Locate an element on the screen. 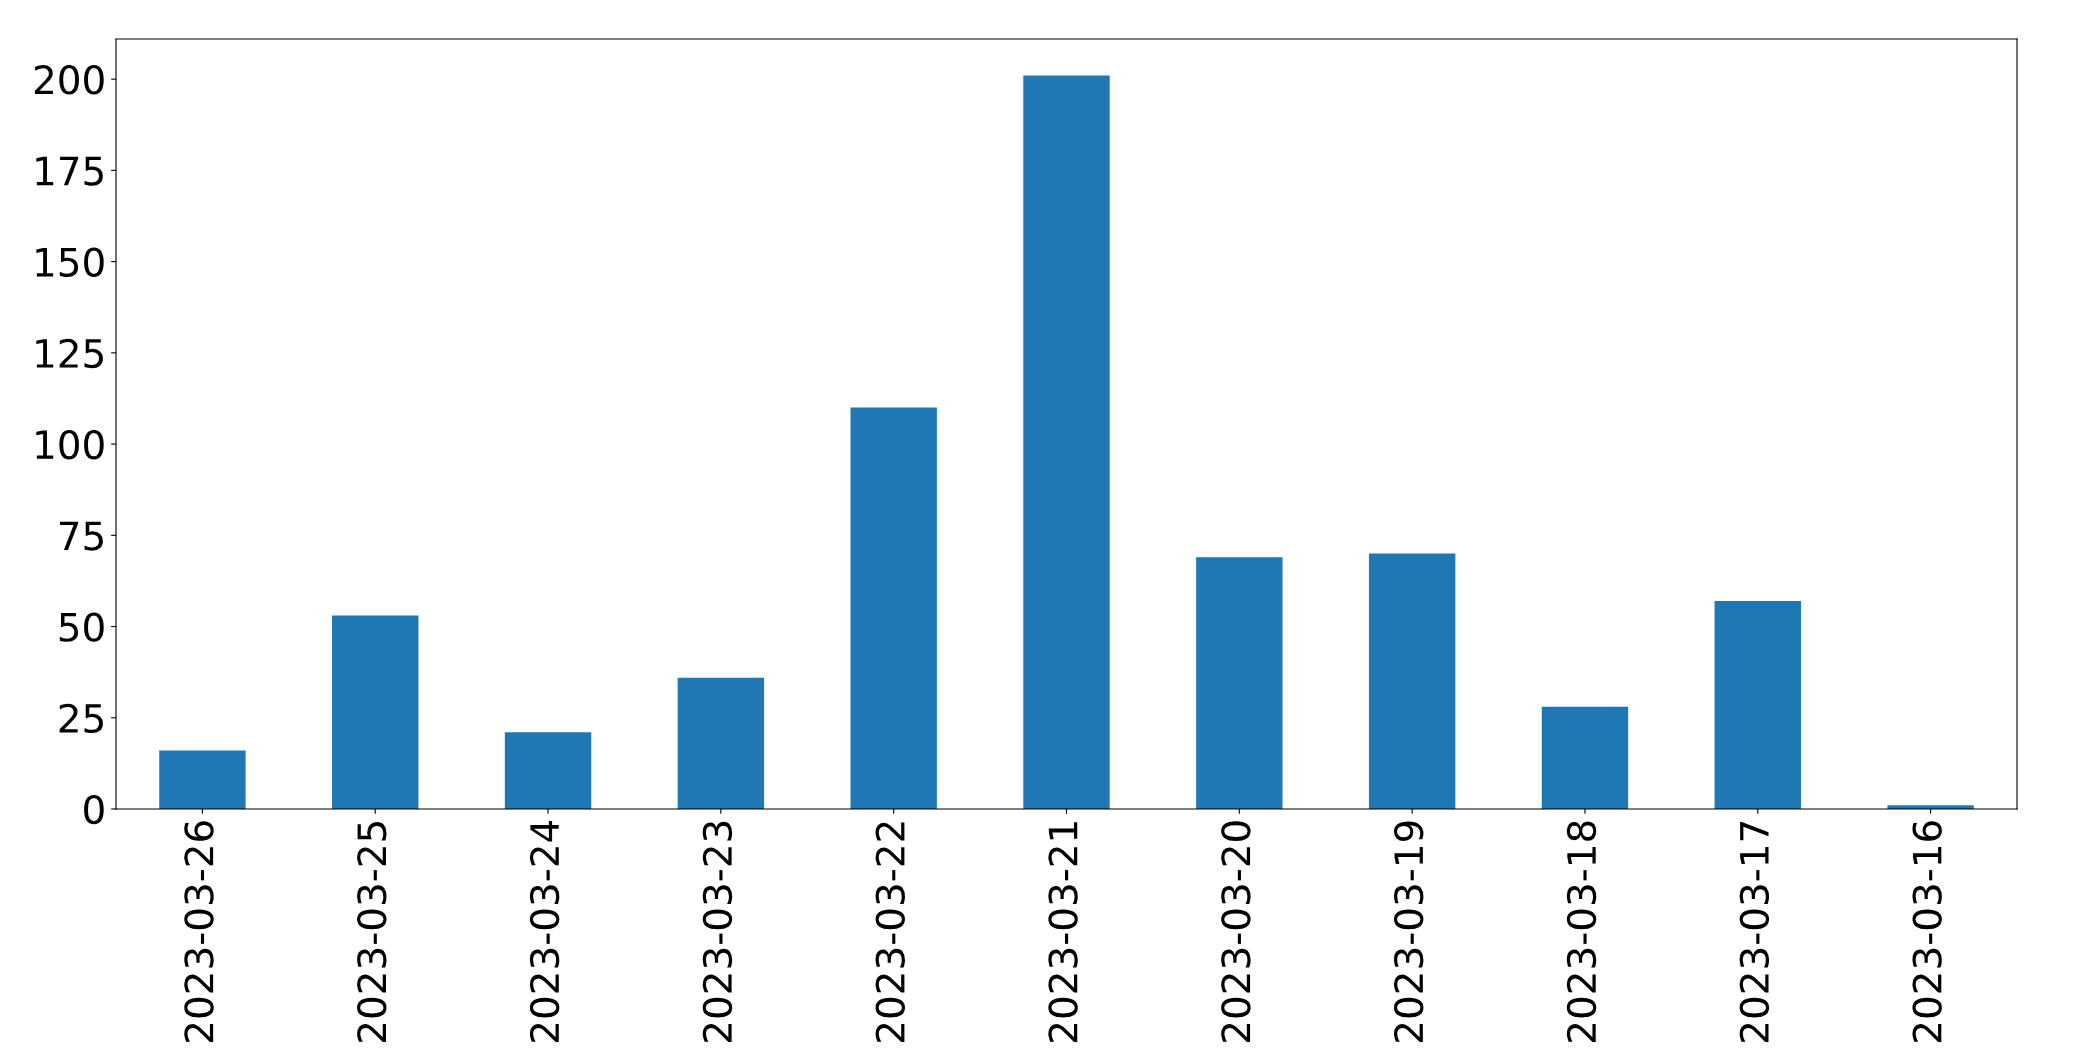 Image resolution: width=2093 pixels, height=1061 pixels. x-tick-label: 2023-03-21 is located at coordinates (1063, 932).